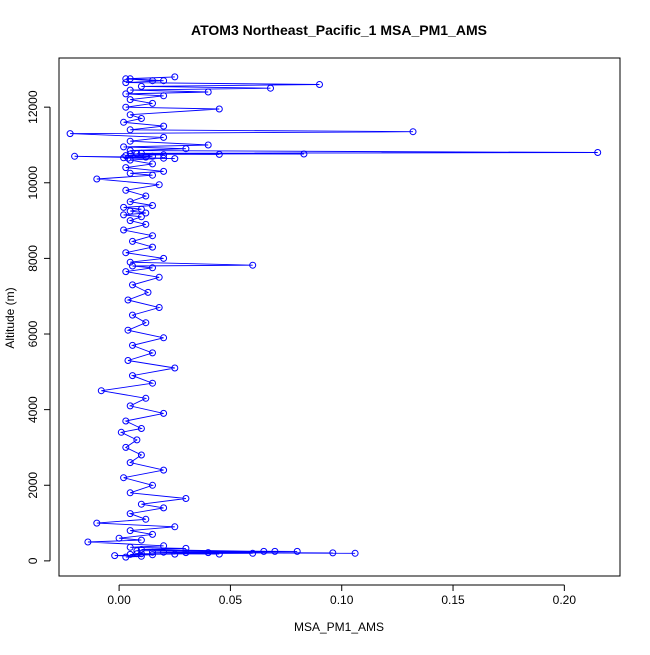 The image size is (650, 655). What do you see at coordinates (231, 600) in the screenshot?
I see `x-tick-label: 0.05` at bounding box center [231, 600].